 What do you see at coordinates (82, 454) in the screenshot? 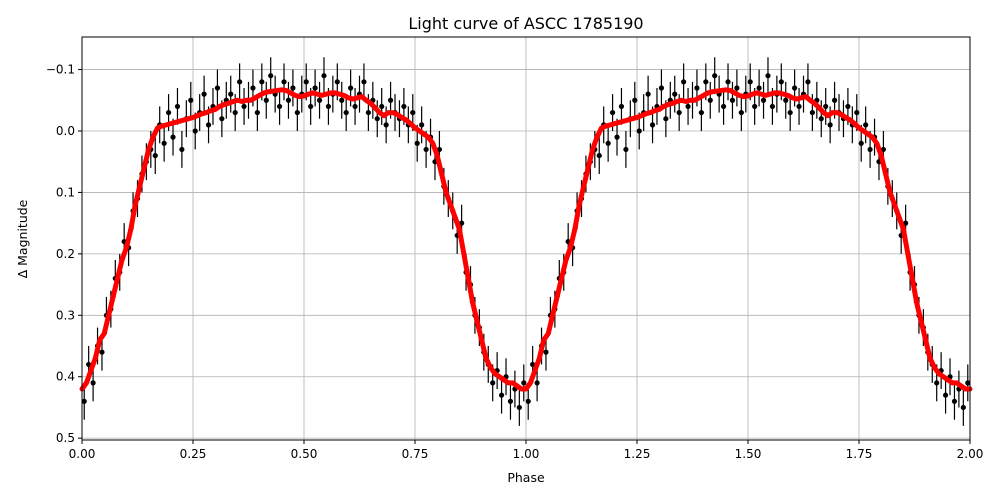
I see `x-tick-label: 0.00` at bounding box center [82, 454].